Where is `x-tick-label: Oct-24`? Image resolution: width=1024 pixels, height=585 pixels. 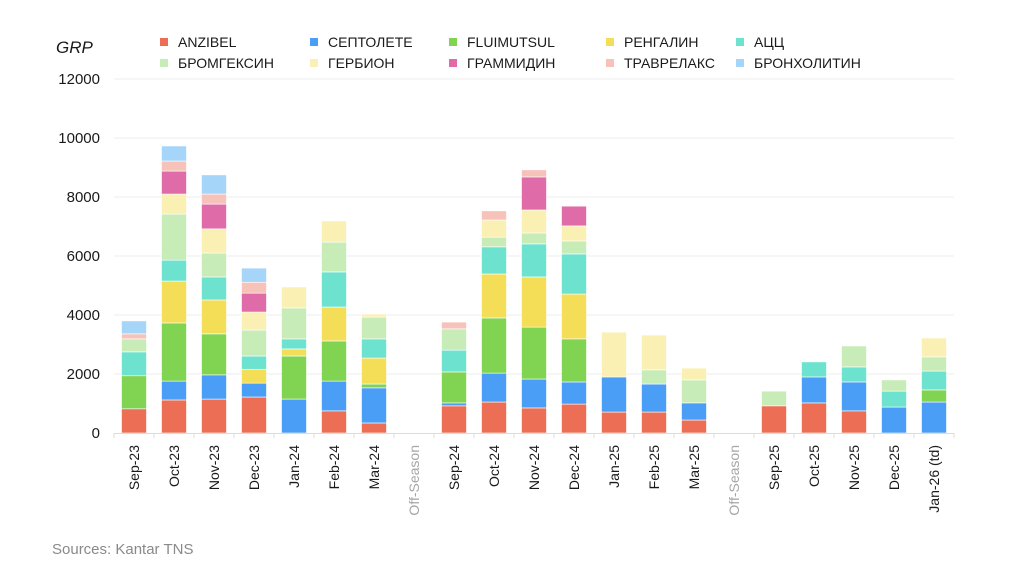 x-tick-label: Oct-24 is located at coordinates (494, 466).